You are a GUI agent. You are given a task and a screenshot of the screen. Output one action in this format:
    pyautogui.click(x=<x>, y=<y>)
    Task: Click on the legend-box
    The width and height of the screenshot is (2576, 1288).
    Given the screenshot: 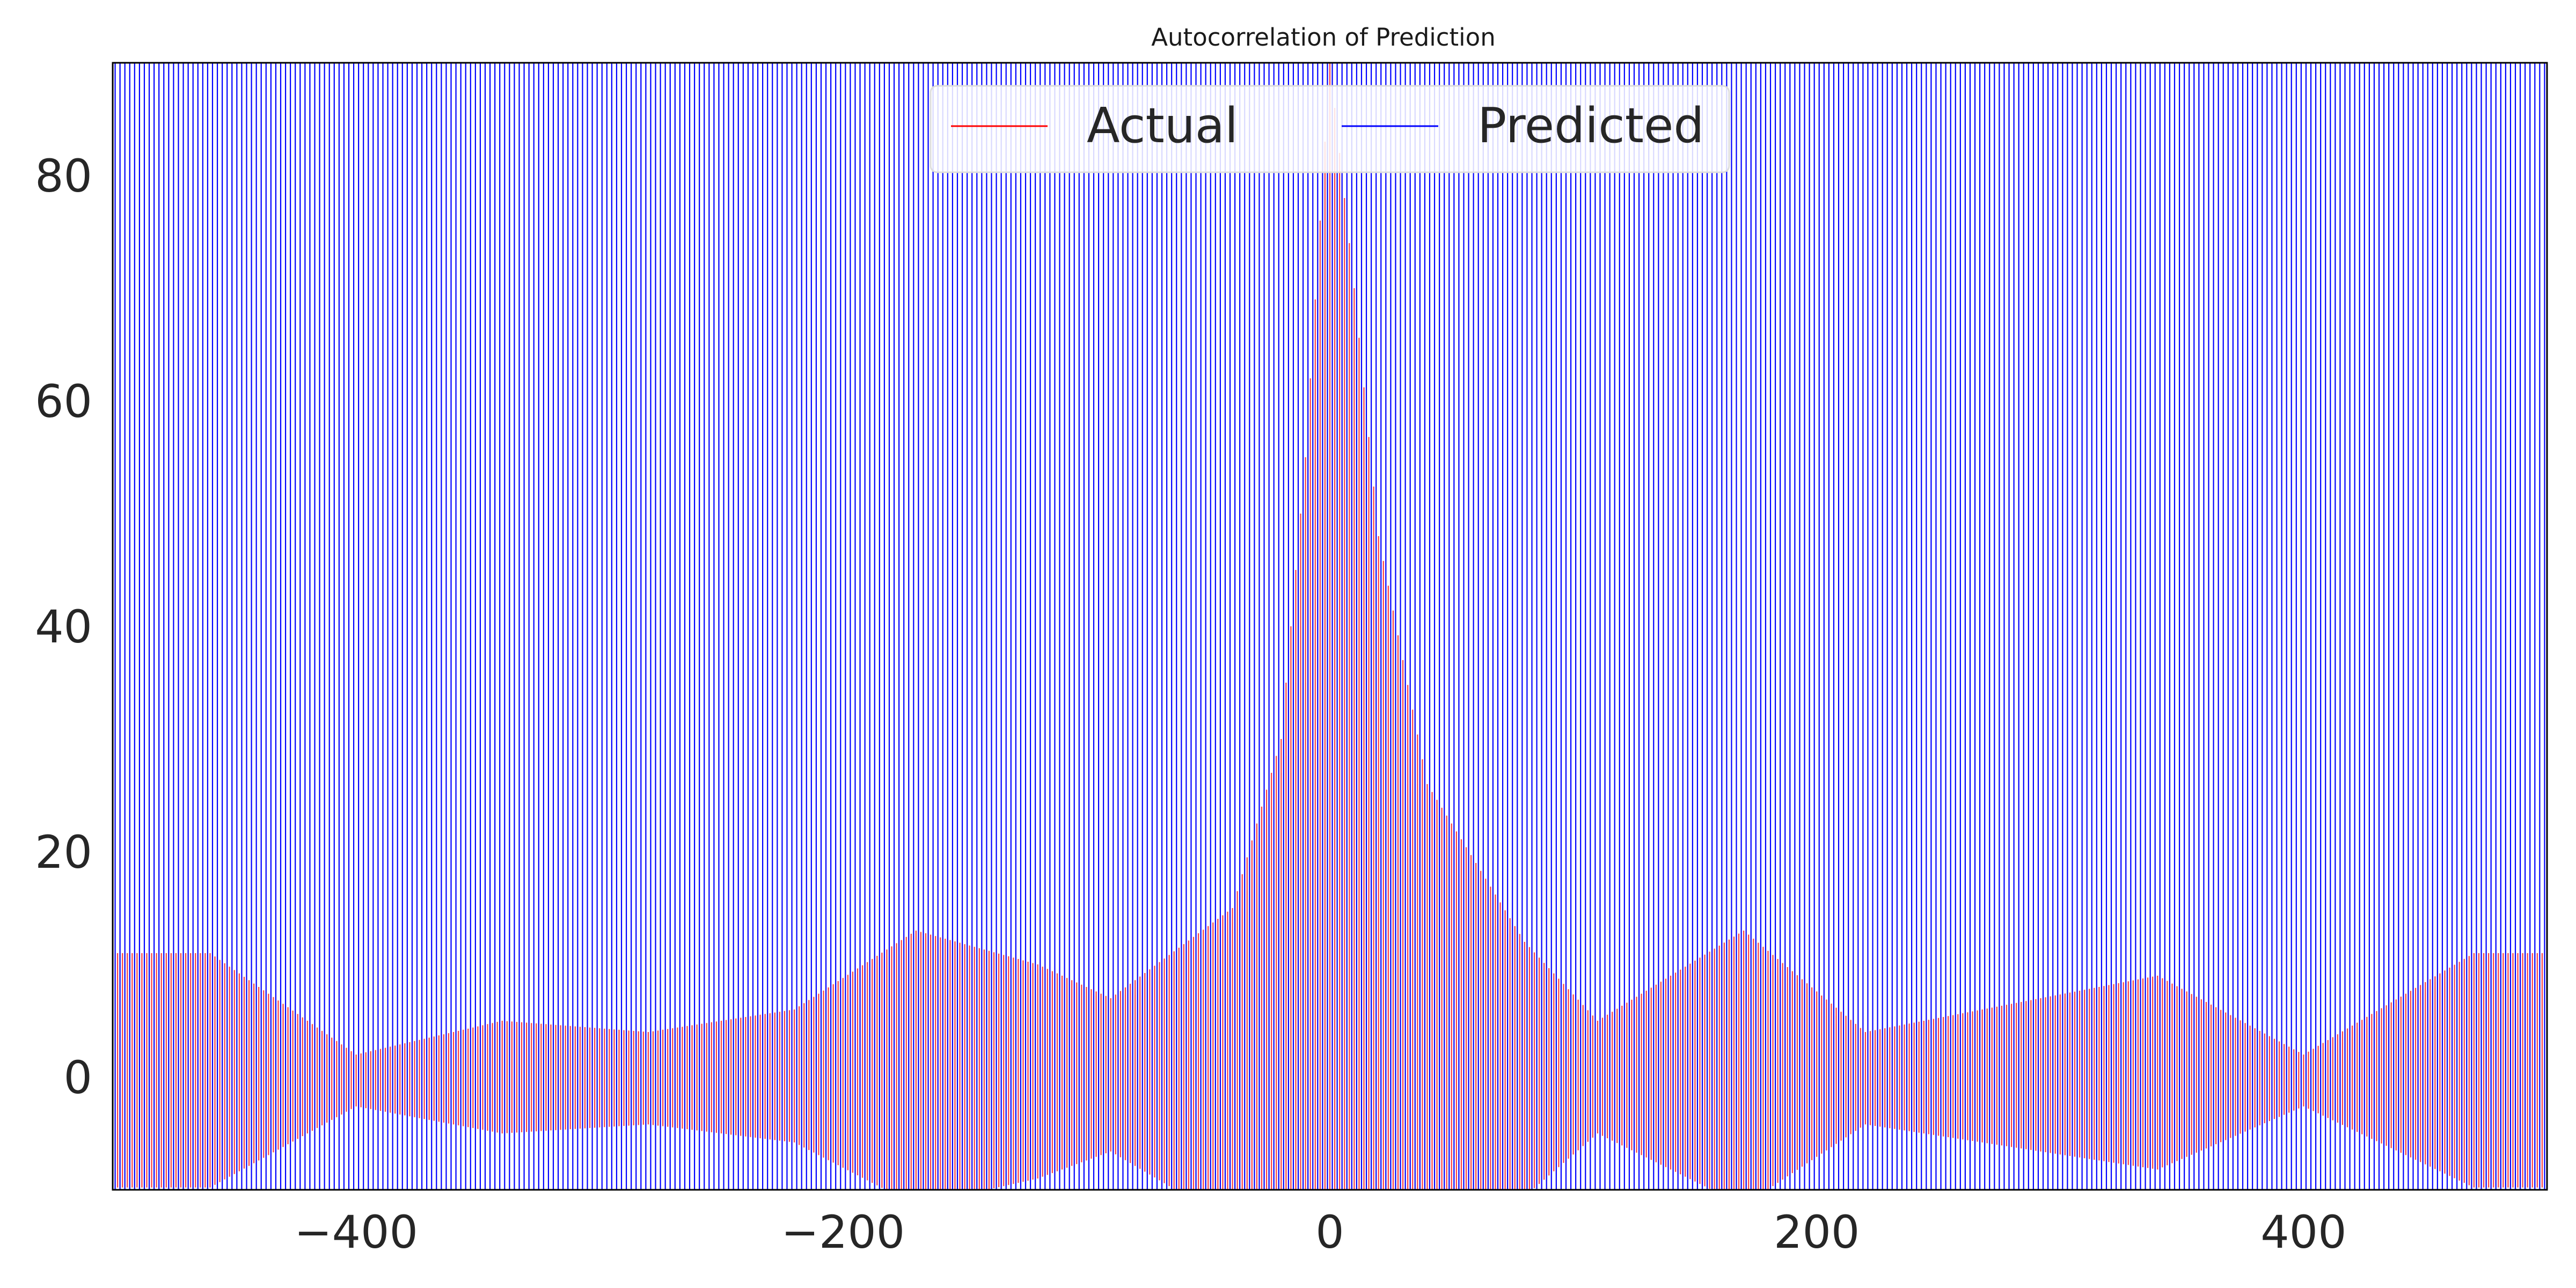 What is the action you would take?
    pyautogui.click(x=1330, y=129)
    